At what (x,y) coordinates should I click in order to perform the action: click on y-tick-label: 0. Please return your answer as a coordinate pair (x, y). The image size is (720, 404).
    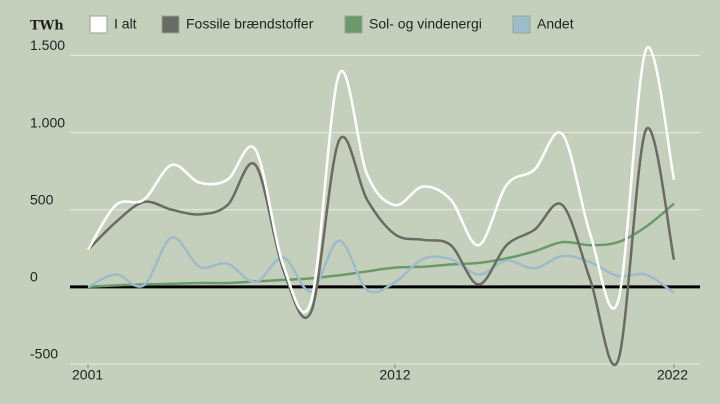
    Looking at the image, I should click on (34, 277).